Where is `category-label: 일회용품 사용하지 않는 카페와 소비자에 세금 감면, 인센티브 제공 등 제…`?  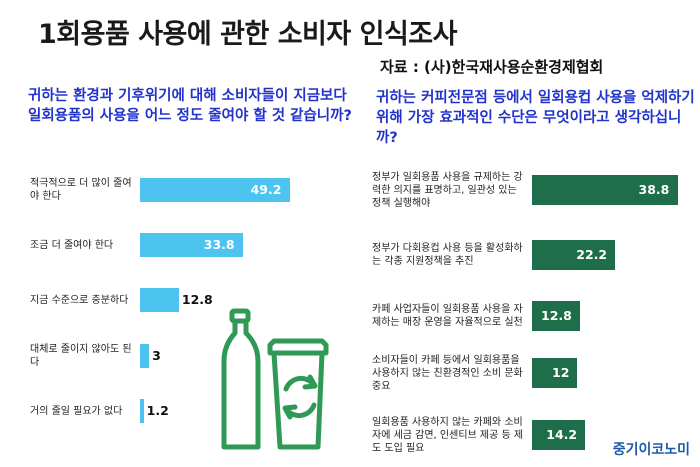 category-label: 일회용품 사용하지 않는 카페와 소비자에 세금 감면, 인센티브 제공 등 제… is located at coordinates (448, 435).